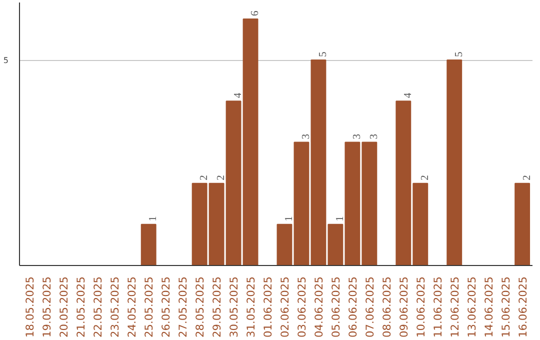 This screenshot has width=540, height=340. What do you see at coordinates (81, 307) in the screenshot?
I see `x-tick-label: 21.05.2025` at bounding box center [81, 307].